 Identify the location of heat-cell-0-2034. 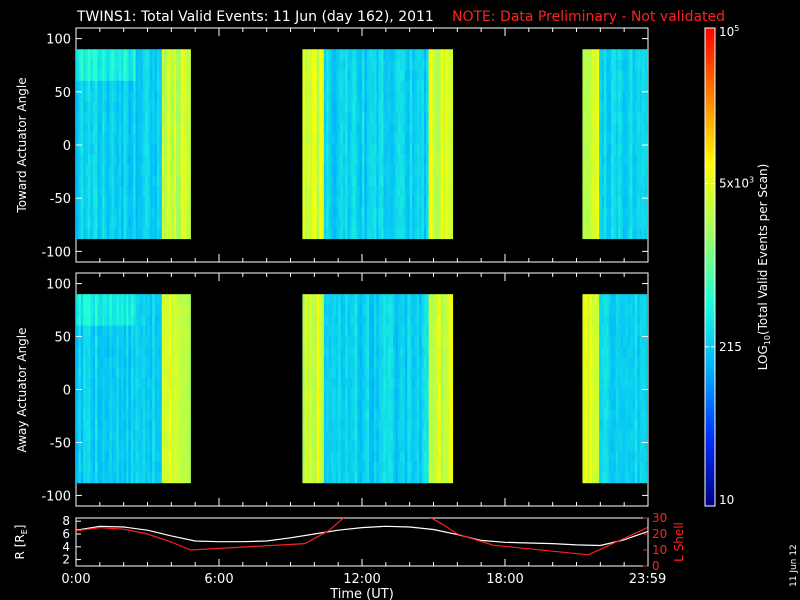
(589, 55).